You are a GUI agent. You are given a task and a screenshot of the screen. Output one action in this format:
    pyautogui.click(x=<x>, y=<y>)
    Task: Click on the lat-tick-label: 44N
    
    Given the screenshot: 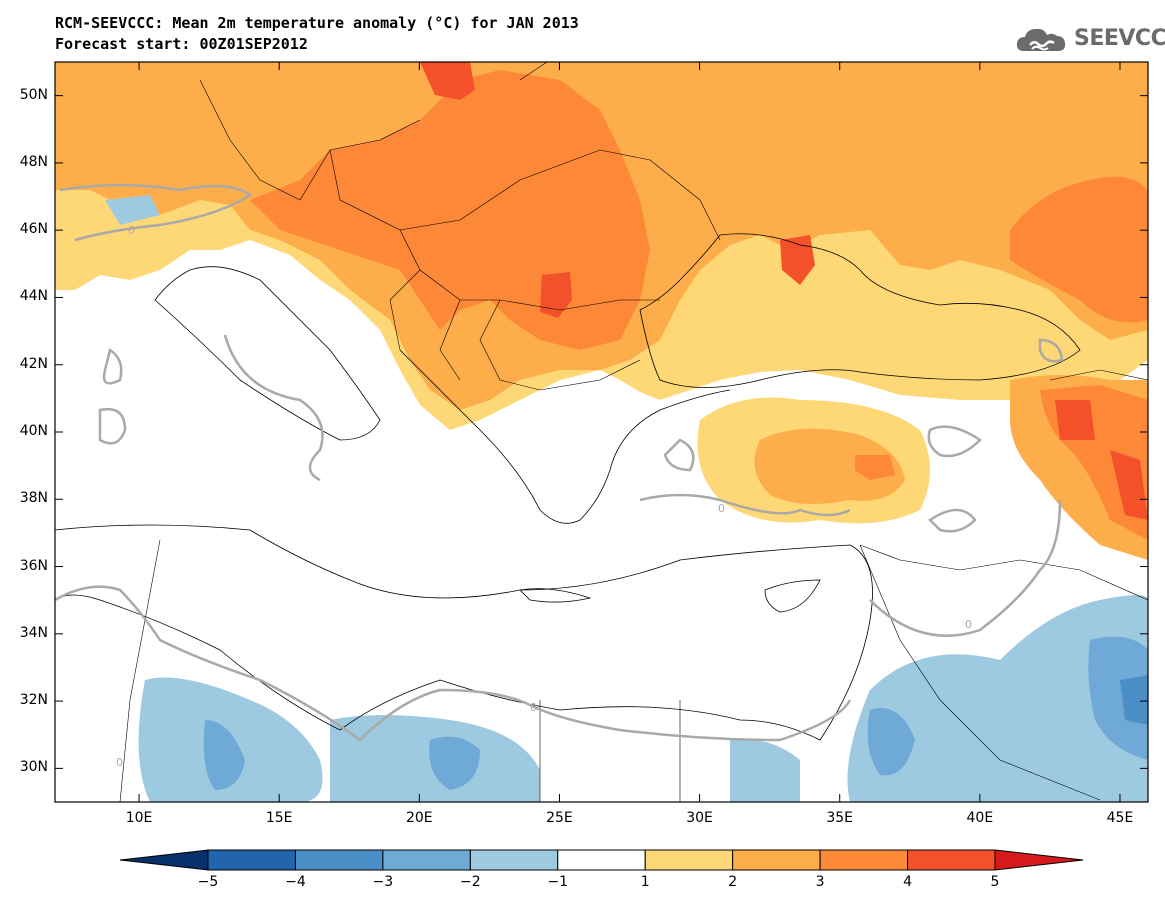 What is the action you would take?
    pyautogui.click(x=33, y=296)
    